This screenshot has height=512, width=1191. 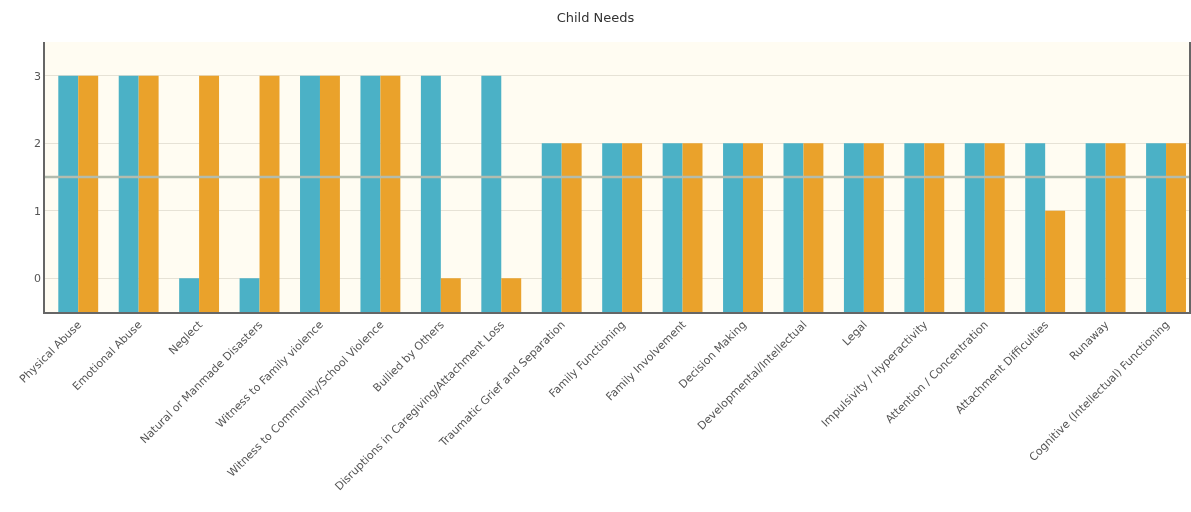 What do you see at coordinates (38, 76) in the screenshot?
I see `y-tick-label: 3` at bounding box center [38, 76].